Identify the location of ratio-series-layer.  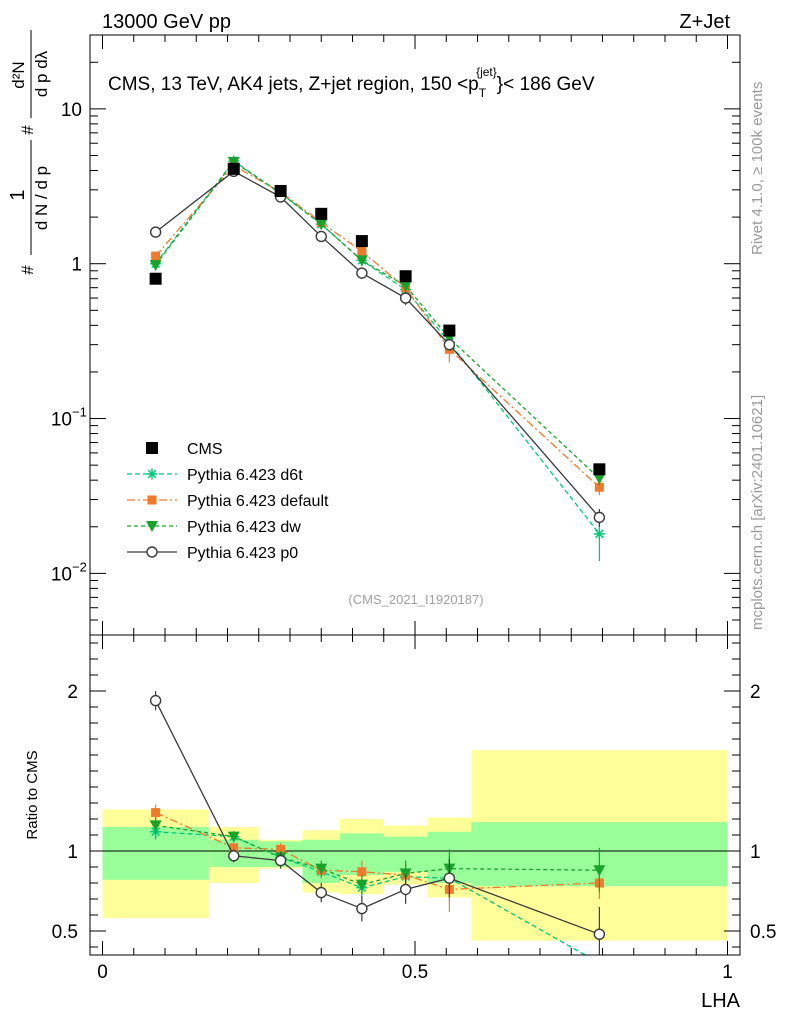
(377, 823).